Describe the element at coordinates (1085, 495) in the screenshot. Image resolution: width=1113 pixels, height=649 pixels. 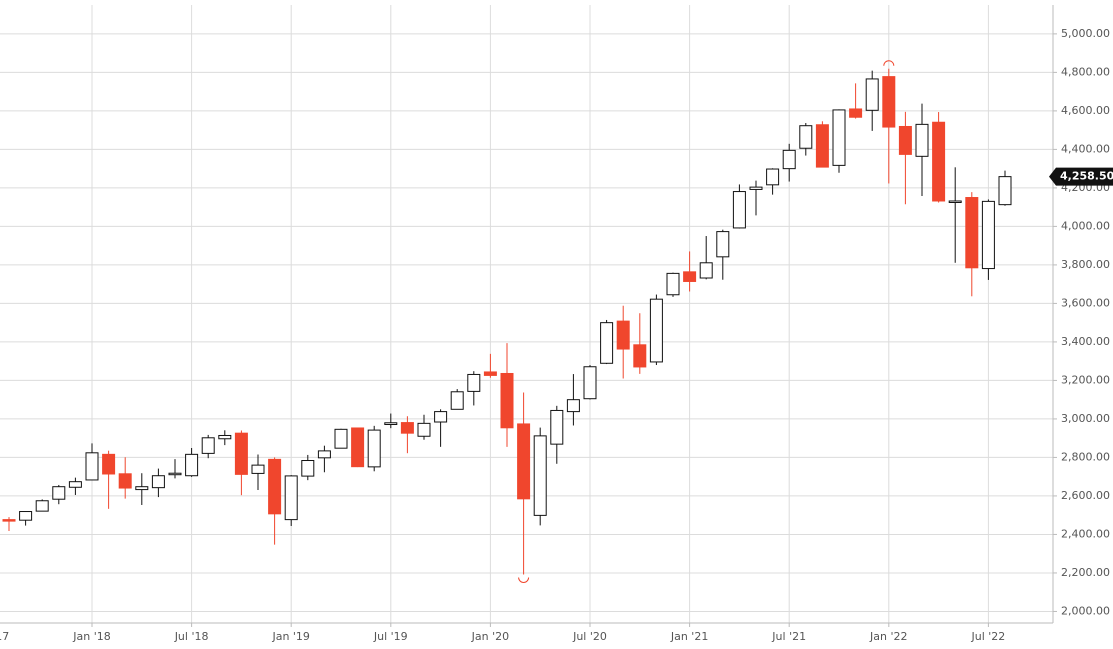
I see `y-tick-label: 2,600.00` at that location.